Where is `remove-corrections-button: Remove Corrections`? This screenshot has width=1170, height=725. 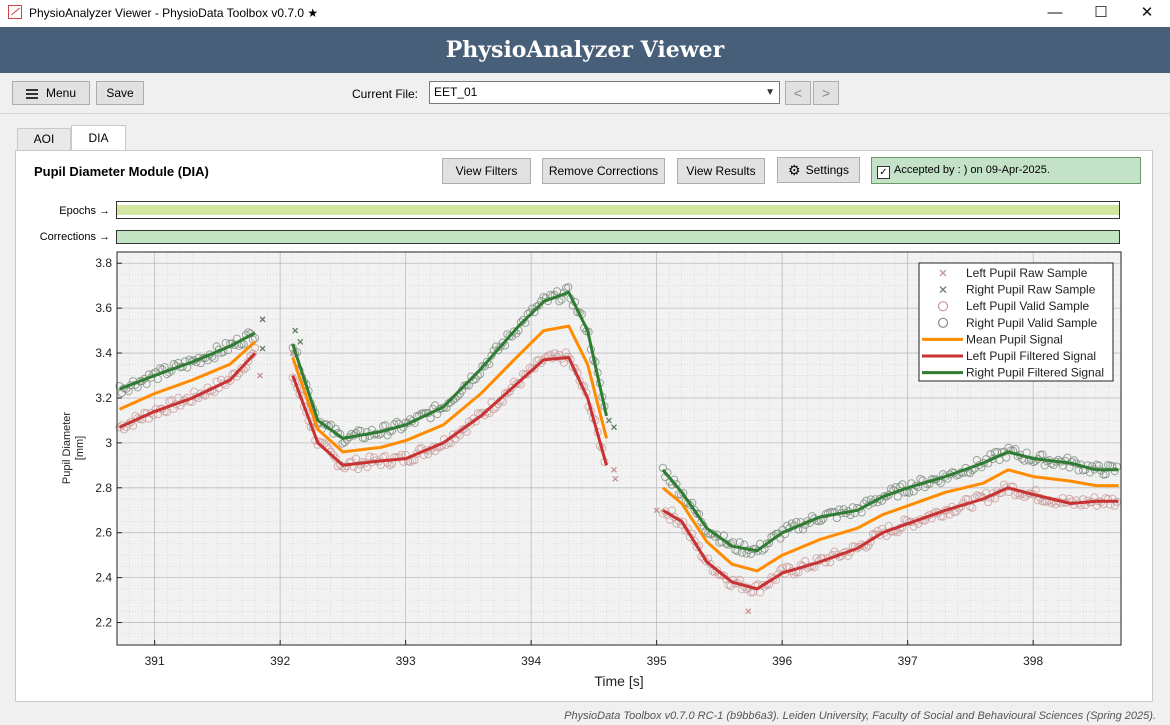 remove-corrections-button: Remove Corrections is located at coordinates (603, 171).